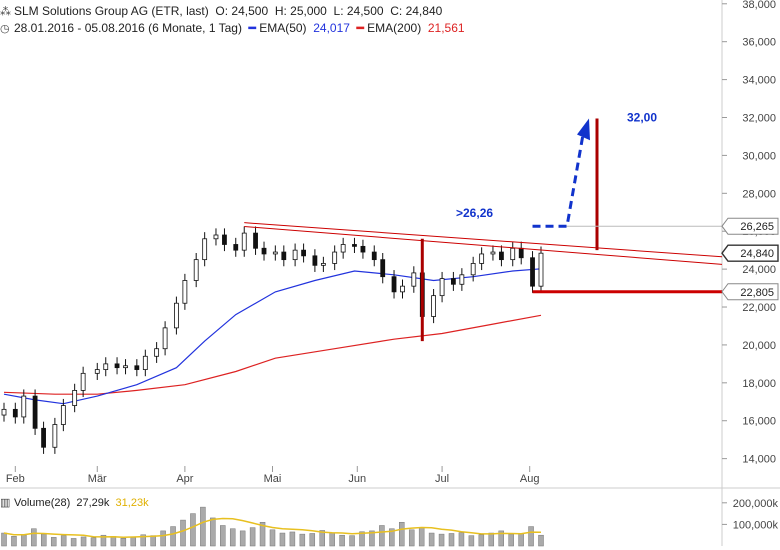  I want to click on y-tick-label: 20,000, so click(759, 346).